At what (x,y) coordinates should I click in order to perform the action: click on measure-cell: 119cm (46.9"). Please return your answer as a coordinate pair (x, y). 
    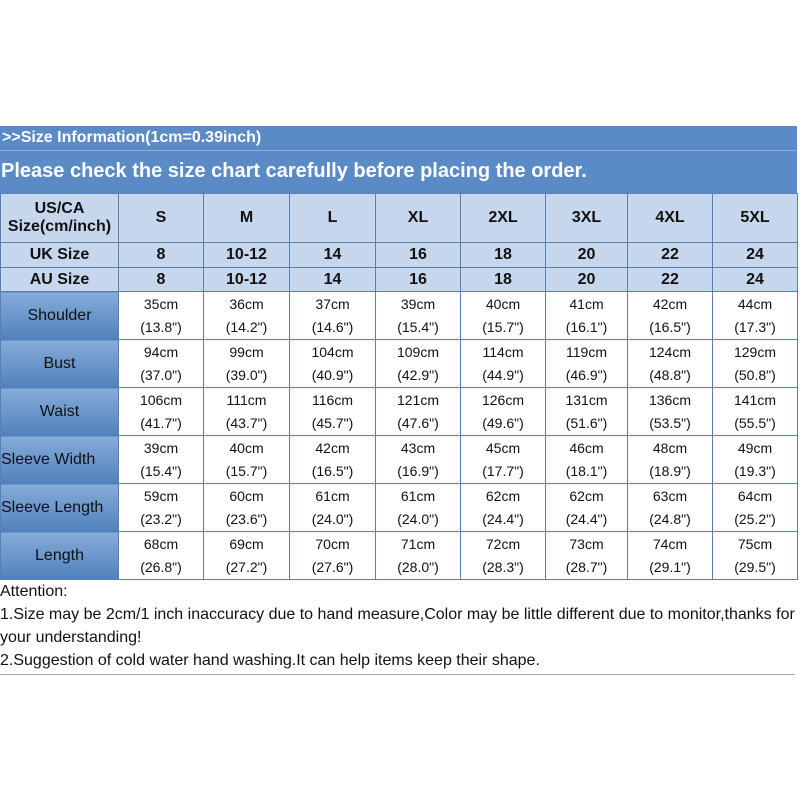
    Looking at the image, I should click on (586, 363).